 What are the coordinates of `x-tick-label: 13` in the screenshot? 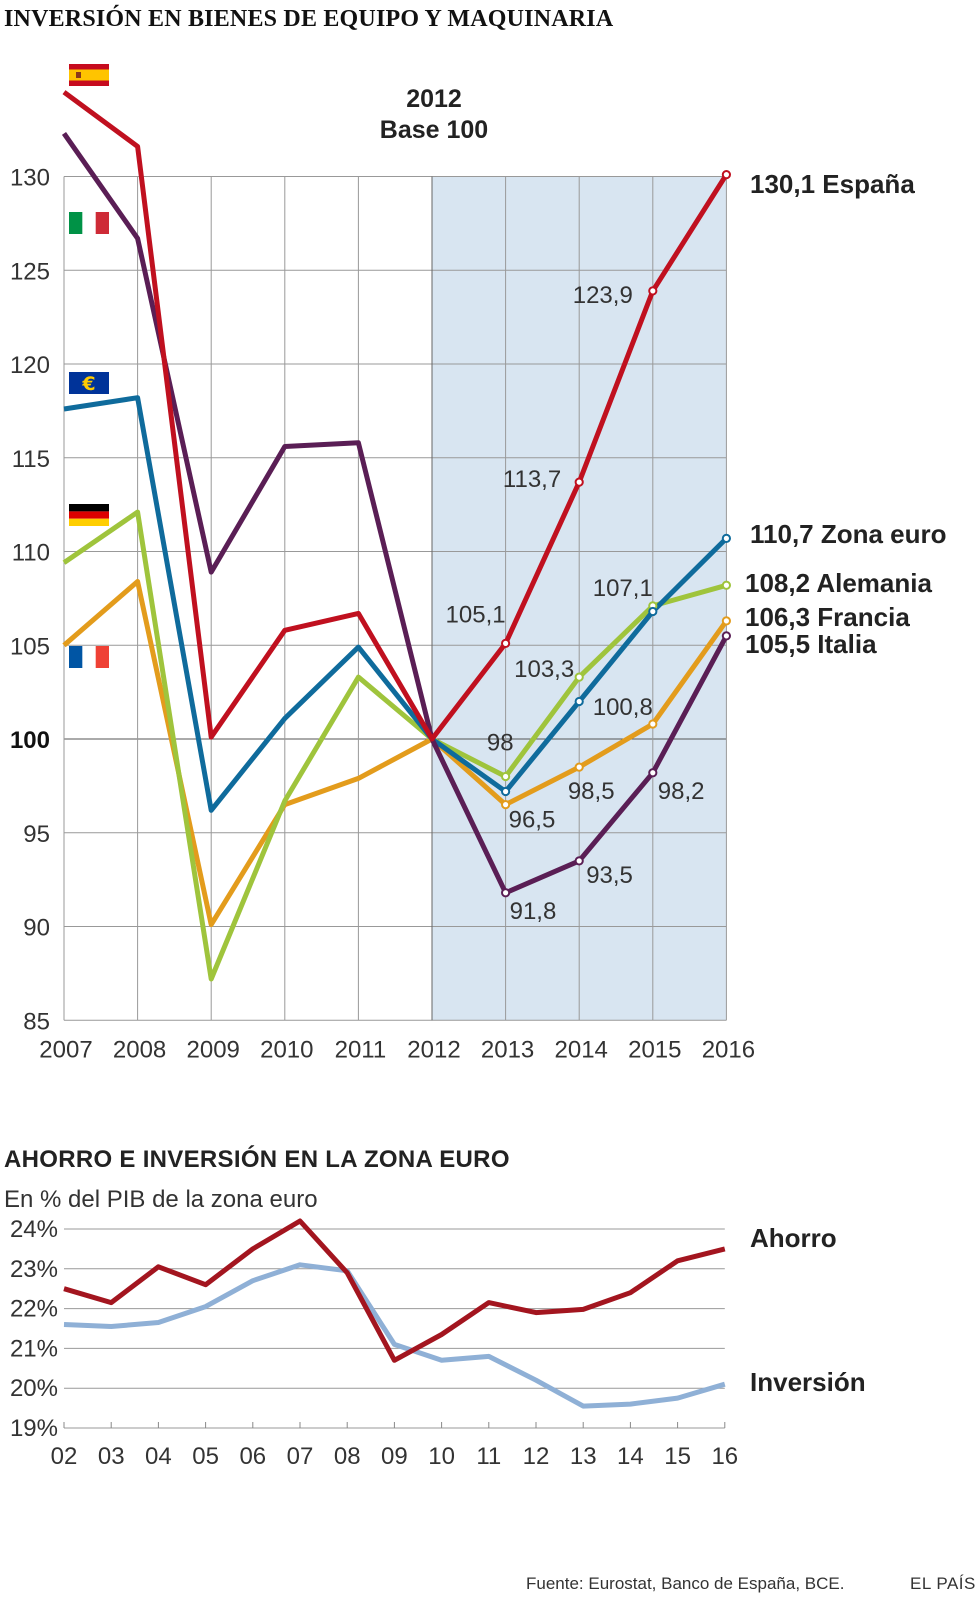 It's located at (583, 1456).